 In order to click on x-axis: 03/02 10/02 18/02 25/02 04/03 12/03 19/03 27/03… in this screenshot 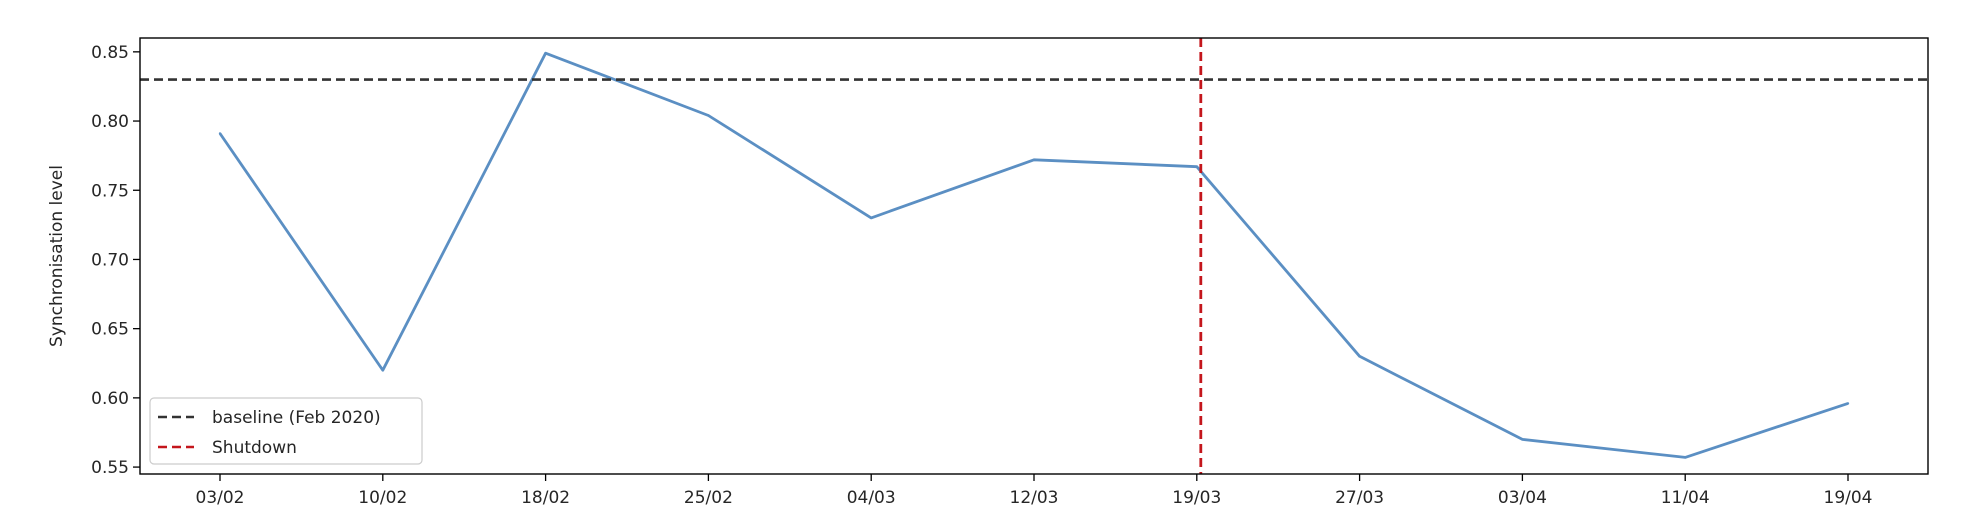, I will do `click(1034, 491)`.